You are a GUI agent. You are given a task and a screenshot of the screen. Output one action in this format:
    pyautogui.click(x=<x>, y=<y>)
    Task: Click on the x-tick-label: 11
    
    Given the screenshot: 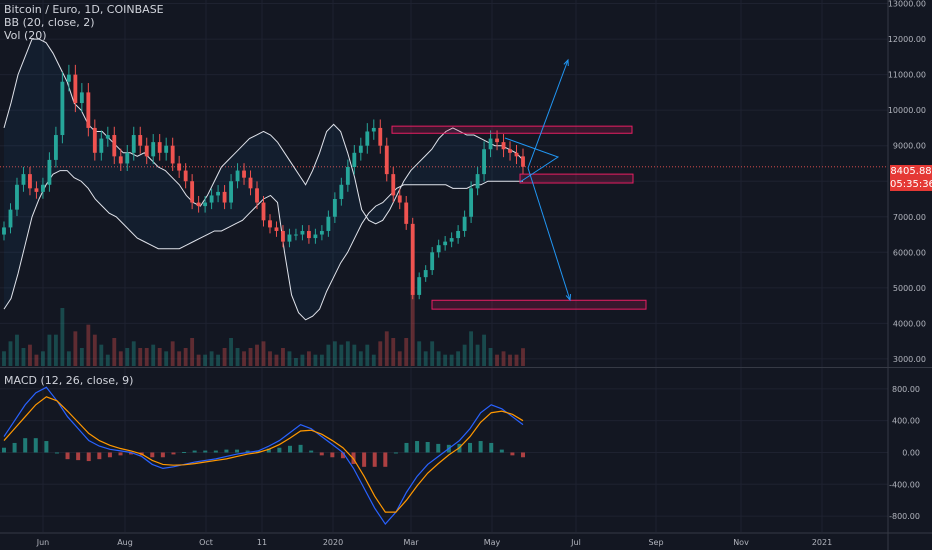 What is the action you would take?
    pyautogui.click(x=262, y=542)
    